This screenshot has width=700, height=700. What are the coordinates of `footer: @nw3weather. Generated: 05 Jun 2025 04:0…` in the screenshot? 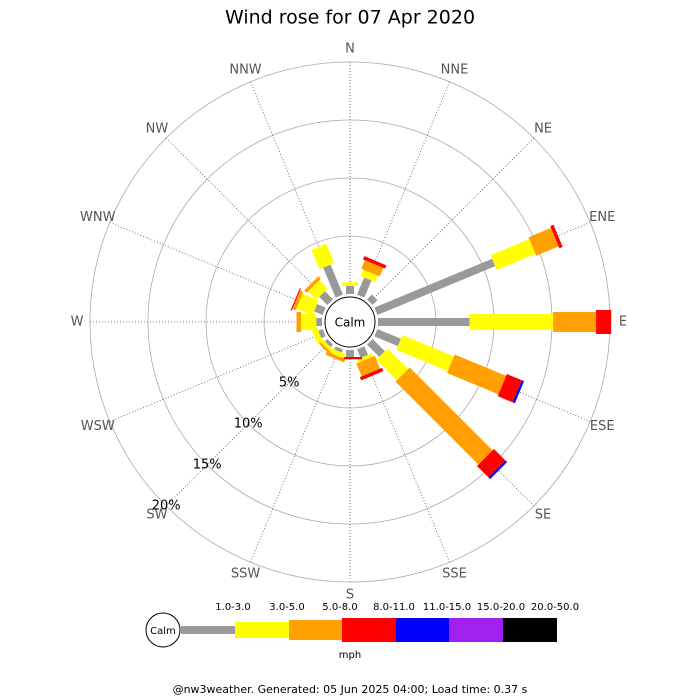 It's located at (350, 689).